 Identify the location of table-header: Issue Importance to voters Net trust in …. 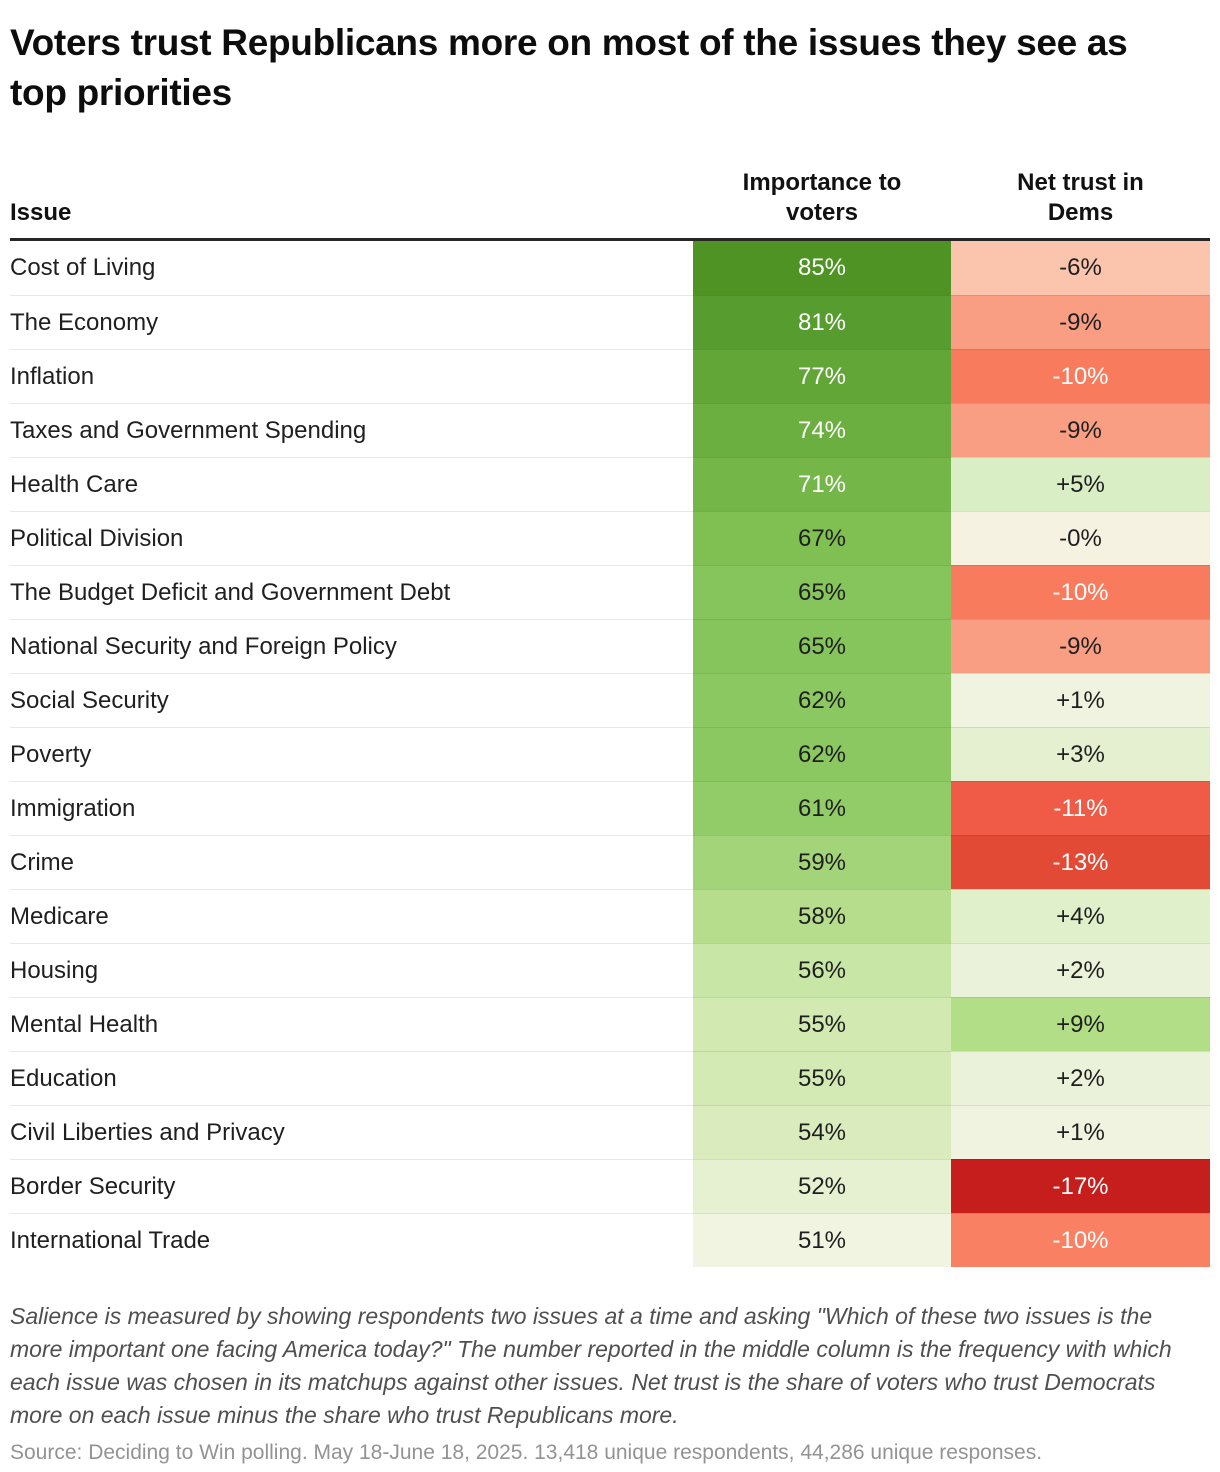
(610, 204).